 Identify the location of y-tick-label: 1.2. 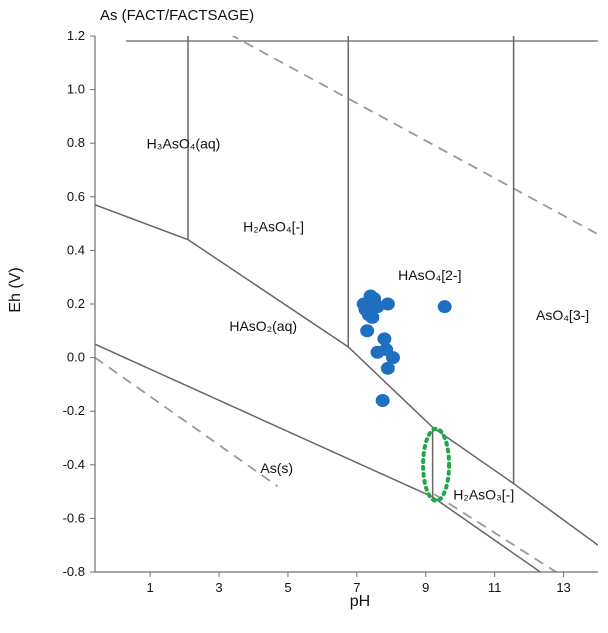
(76, 35).